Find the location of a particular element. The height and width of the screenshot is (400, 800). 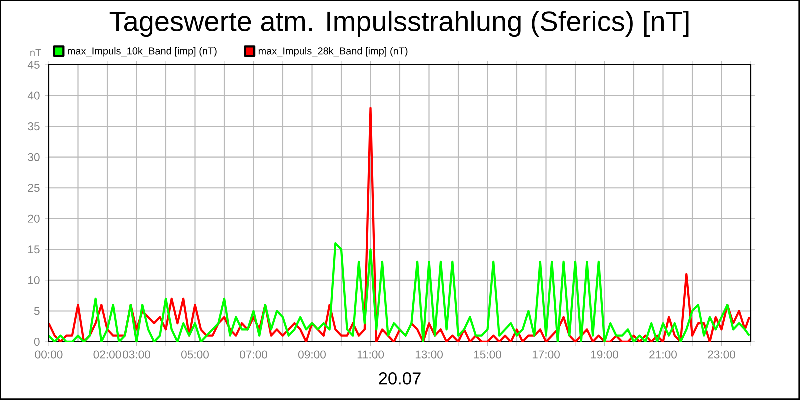

y-tick-label: 10 is located at coordinates (34, 280).